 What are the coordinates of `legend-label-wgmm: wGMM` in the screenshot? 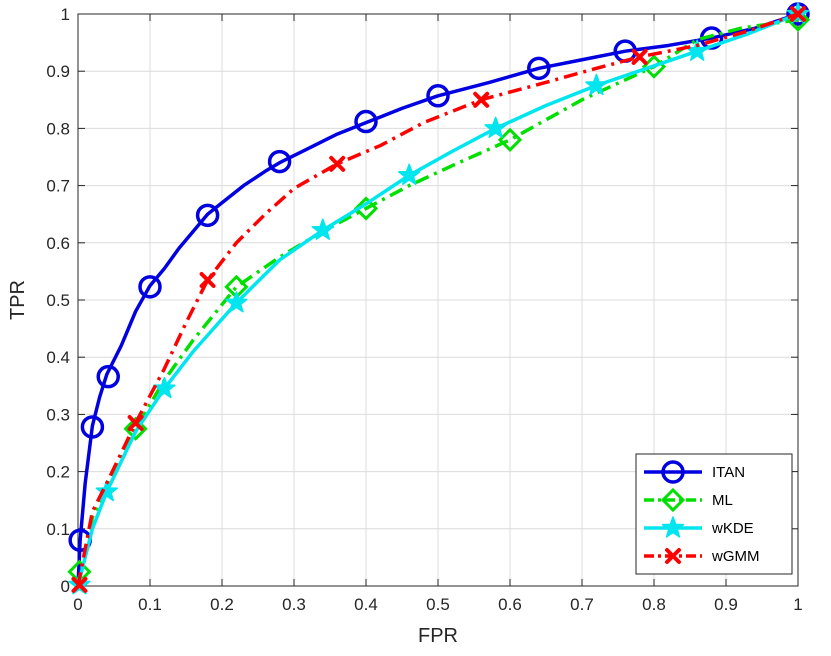 It's located at (735, 556).